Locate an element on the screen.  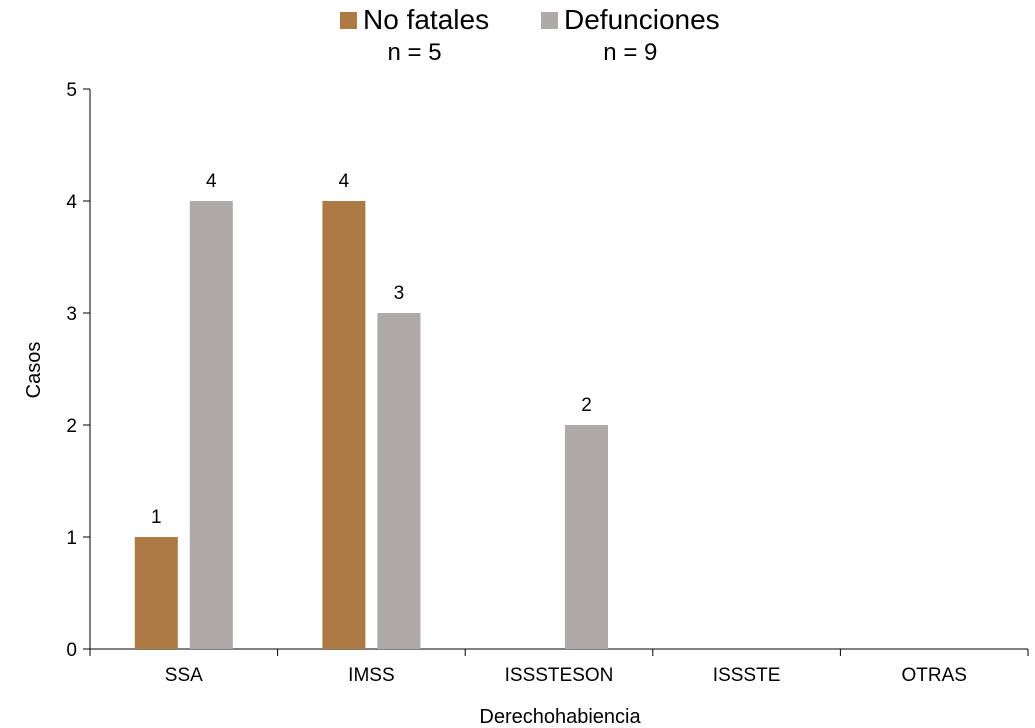
y-axis-title: Casos is located at coordinates (34, 370).